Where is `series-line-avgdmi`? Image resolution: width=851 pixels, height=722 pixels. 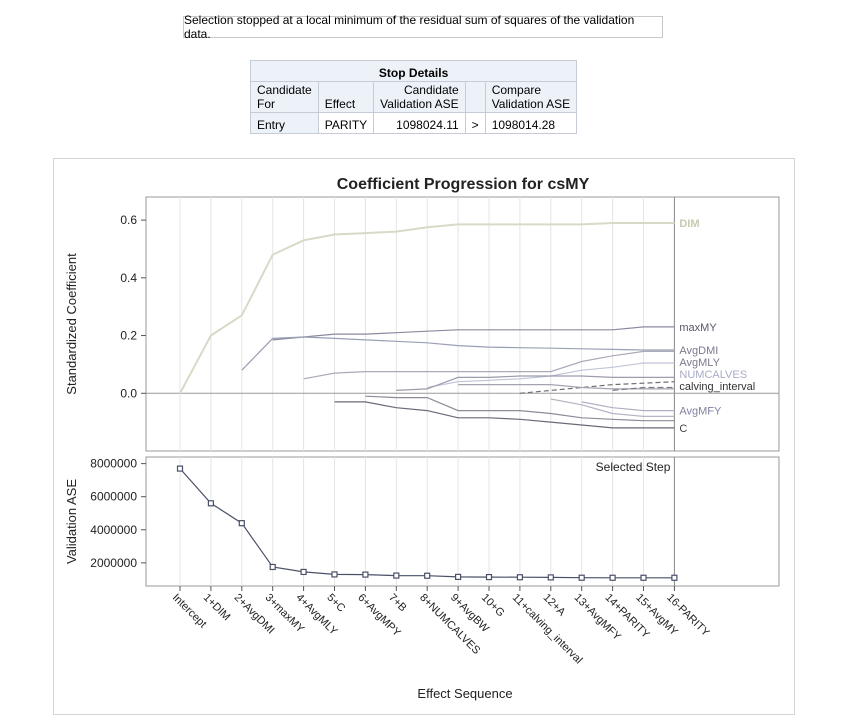
series-line-avgdmi is located at coordinates (458, 353).